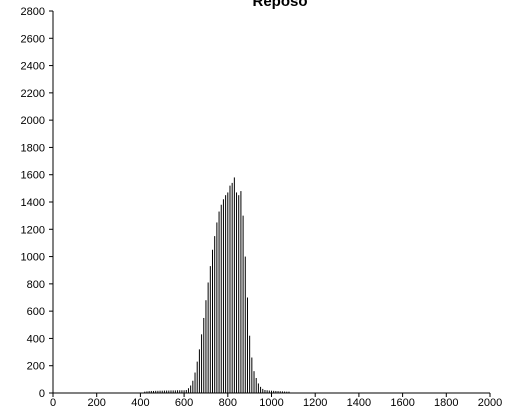 This screenshot has height=415, width=519. Describe the element at coordinates (490, 403) in the screenshot. I see `x-tick-label: 2000` at that location.